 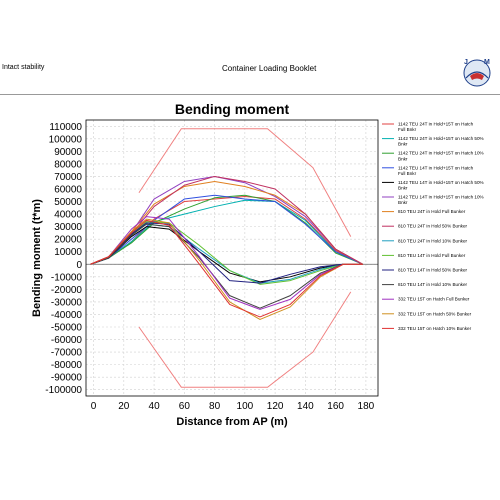 I want to click on x-tick-label: 180, so click(x=366, y=406).